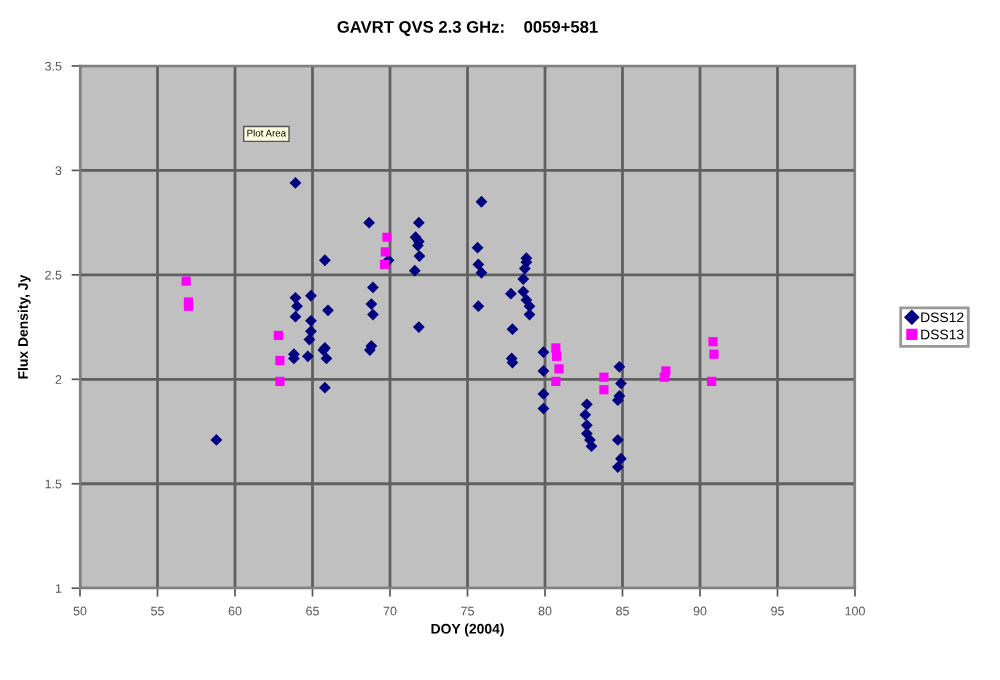 This screenshot has width=1000, height=680. What do you see at coordinates (467, 28) in the screenshot?
I see `chart-title: GAVRT QVS 2.3 GHz: 0059+581` at bounding box center [467, 28].